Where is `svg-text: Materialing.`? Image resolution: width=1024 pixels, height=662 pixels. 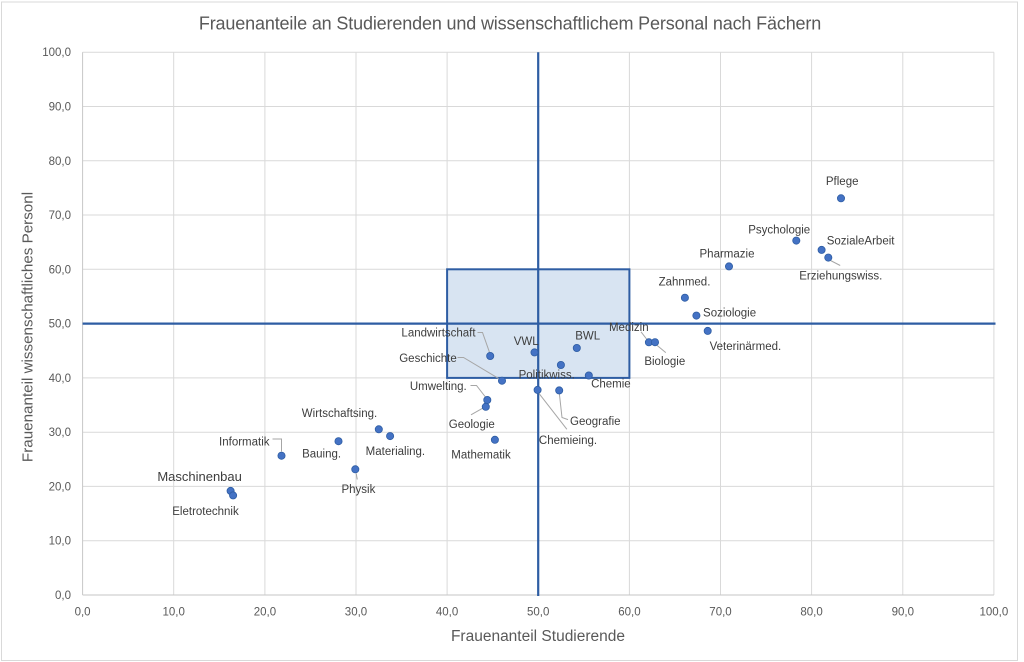
svg-text: Materialing. is located at coordinates (395, 452).